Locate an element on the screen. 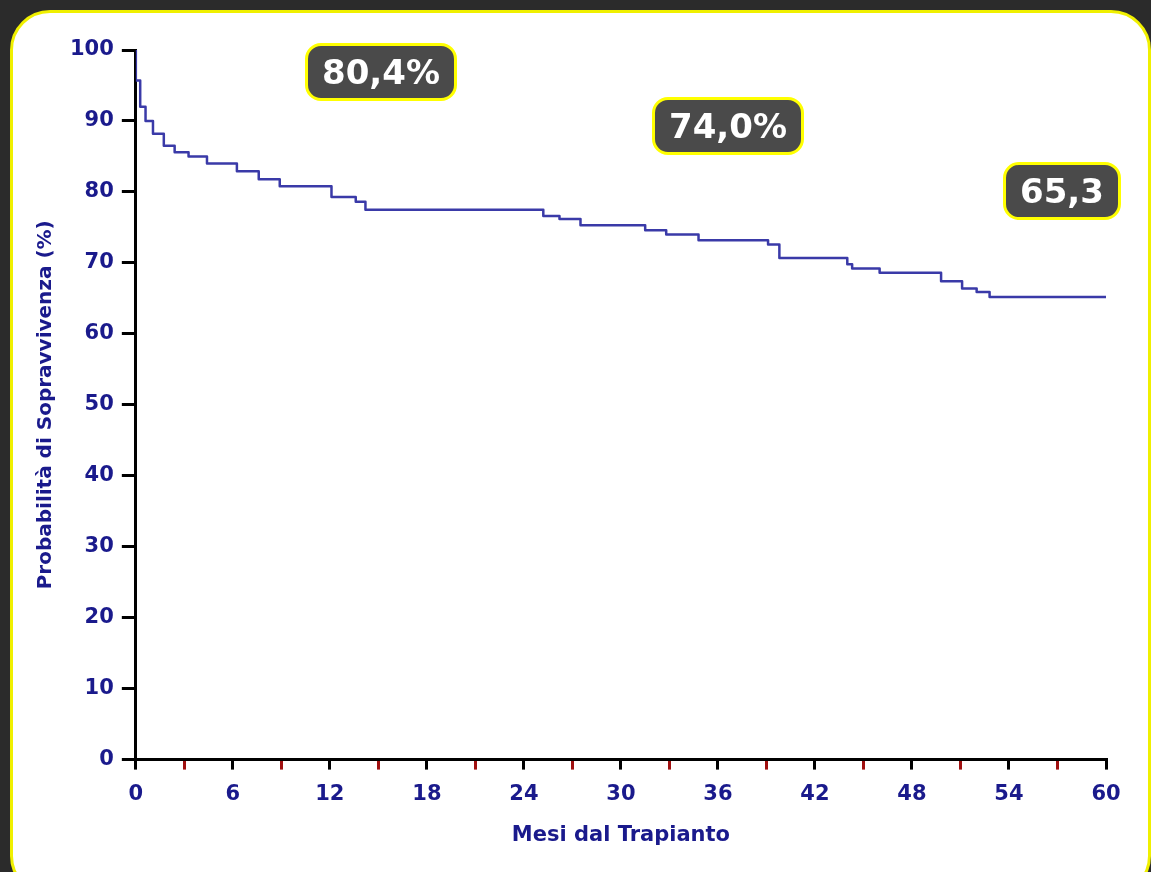 Image resolution: width=1151 pixels, height=872 pixels. y-tick-label: 50 is located at coordinates (99, 403).